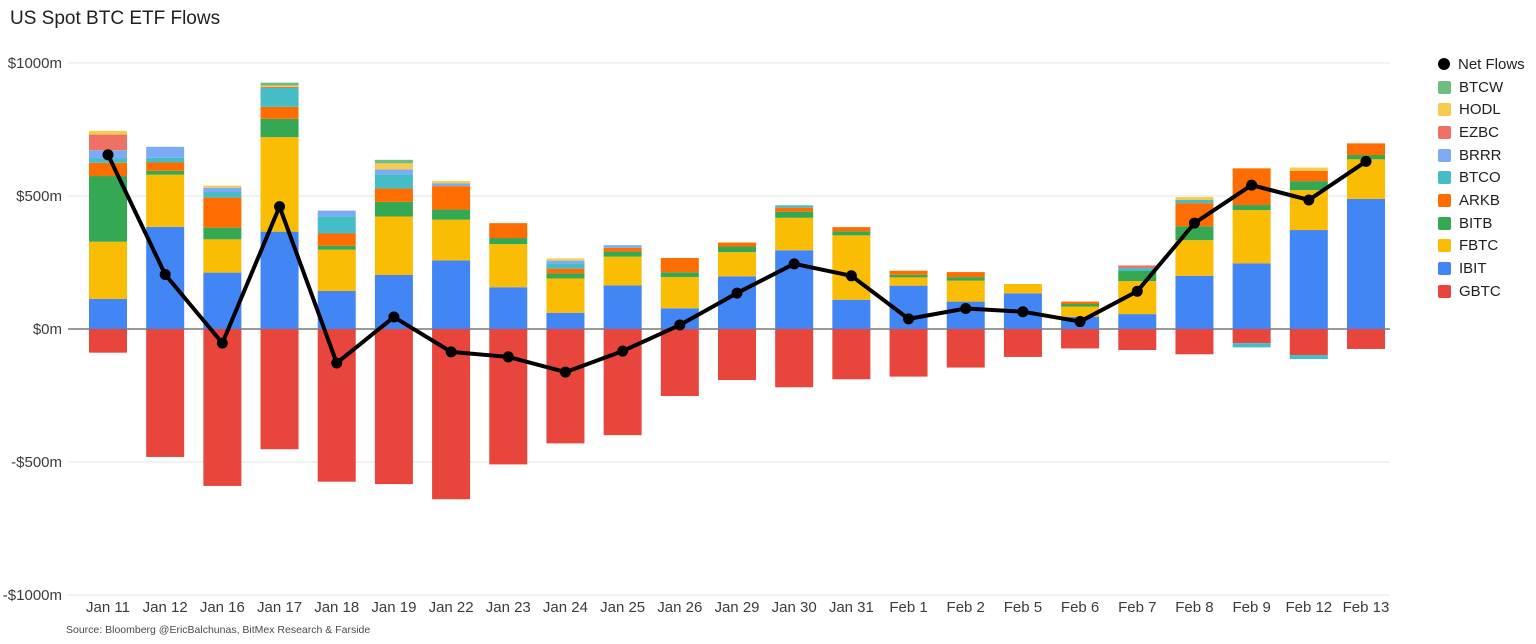 This screenshot has width=1536, height=644. Describe the element at coordinates (47, 329) in the screenshot. I see `y-tick-label: $0m` at that location.